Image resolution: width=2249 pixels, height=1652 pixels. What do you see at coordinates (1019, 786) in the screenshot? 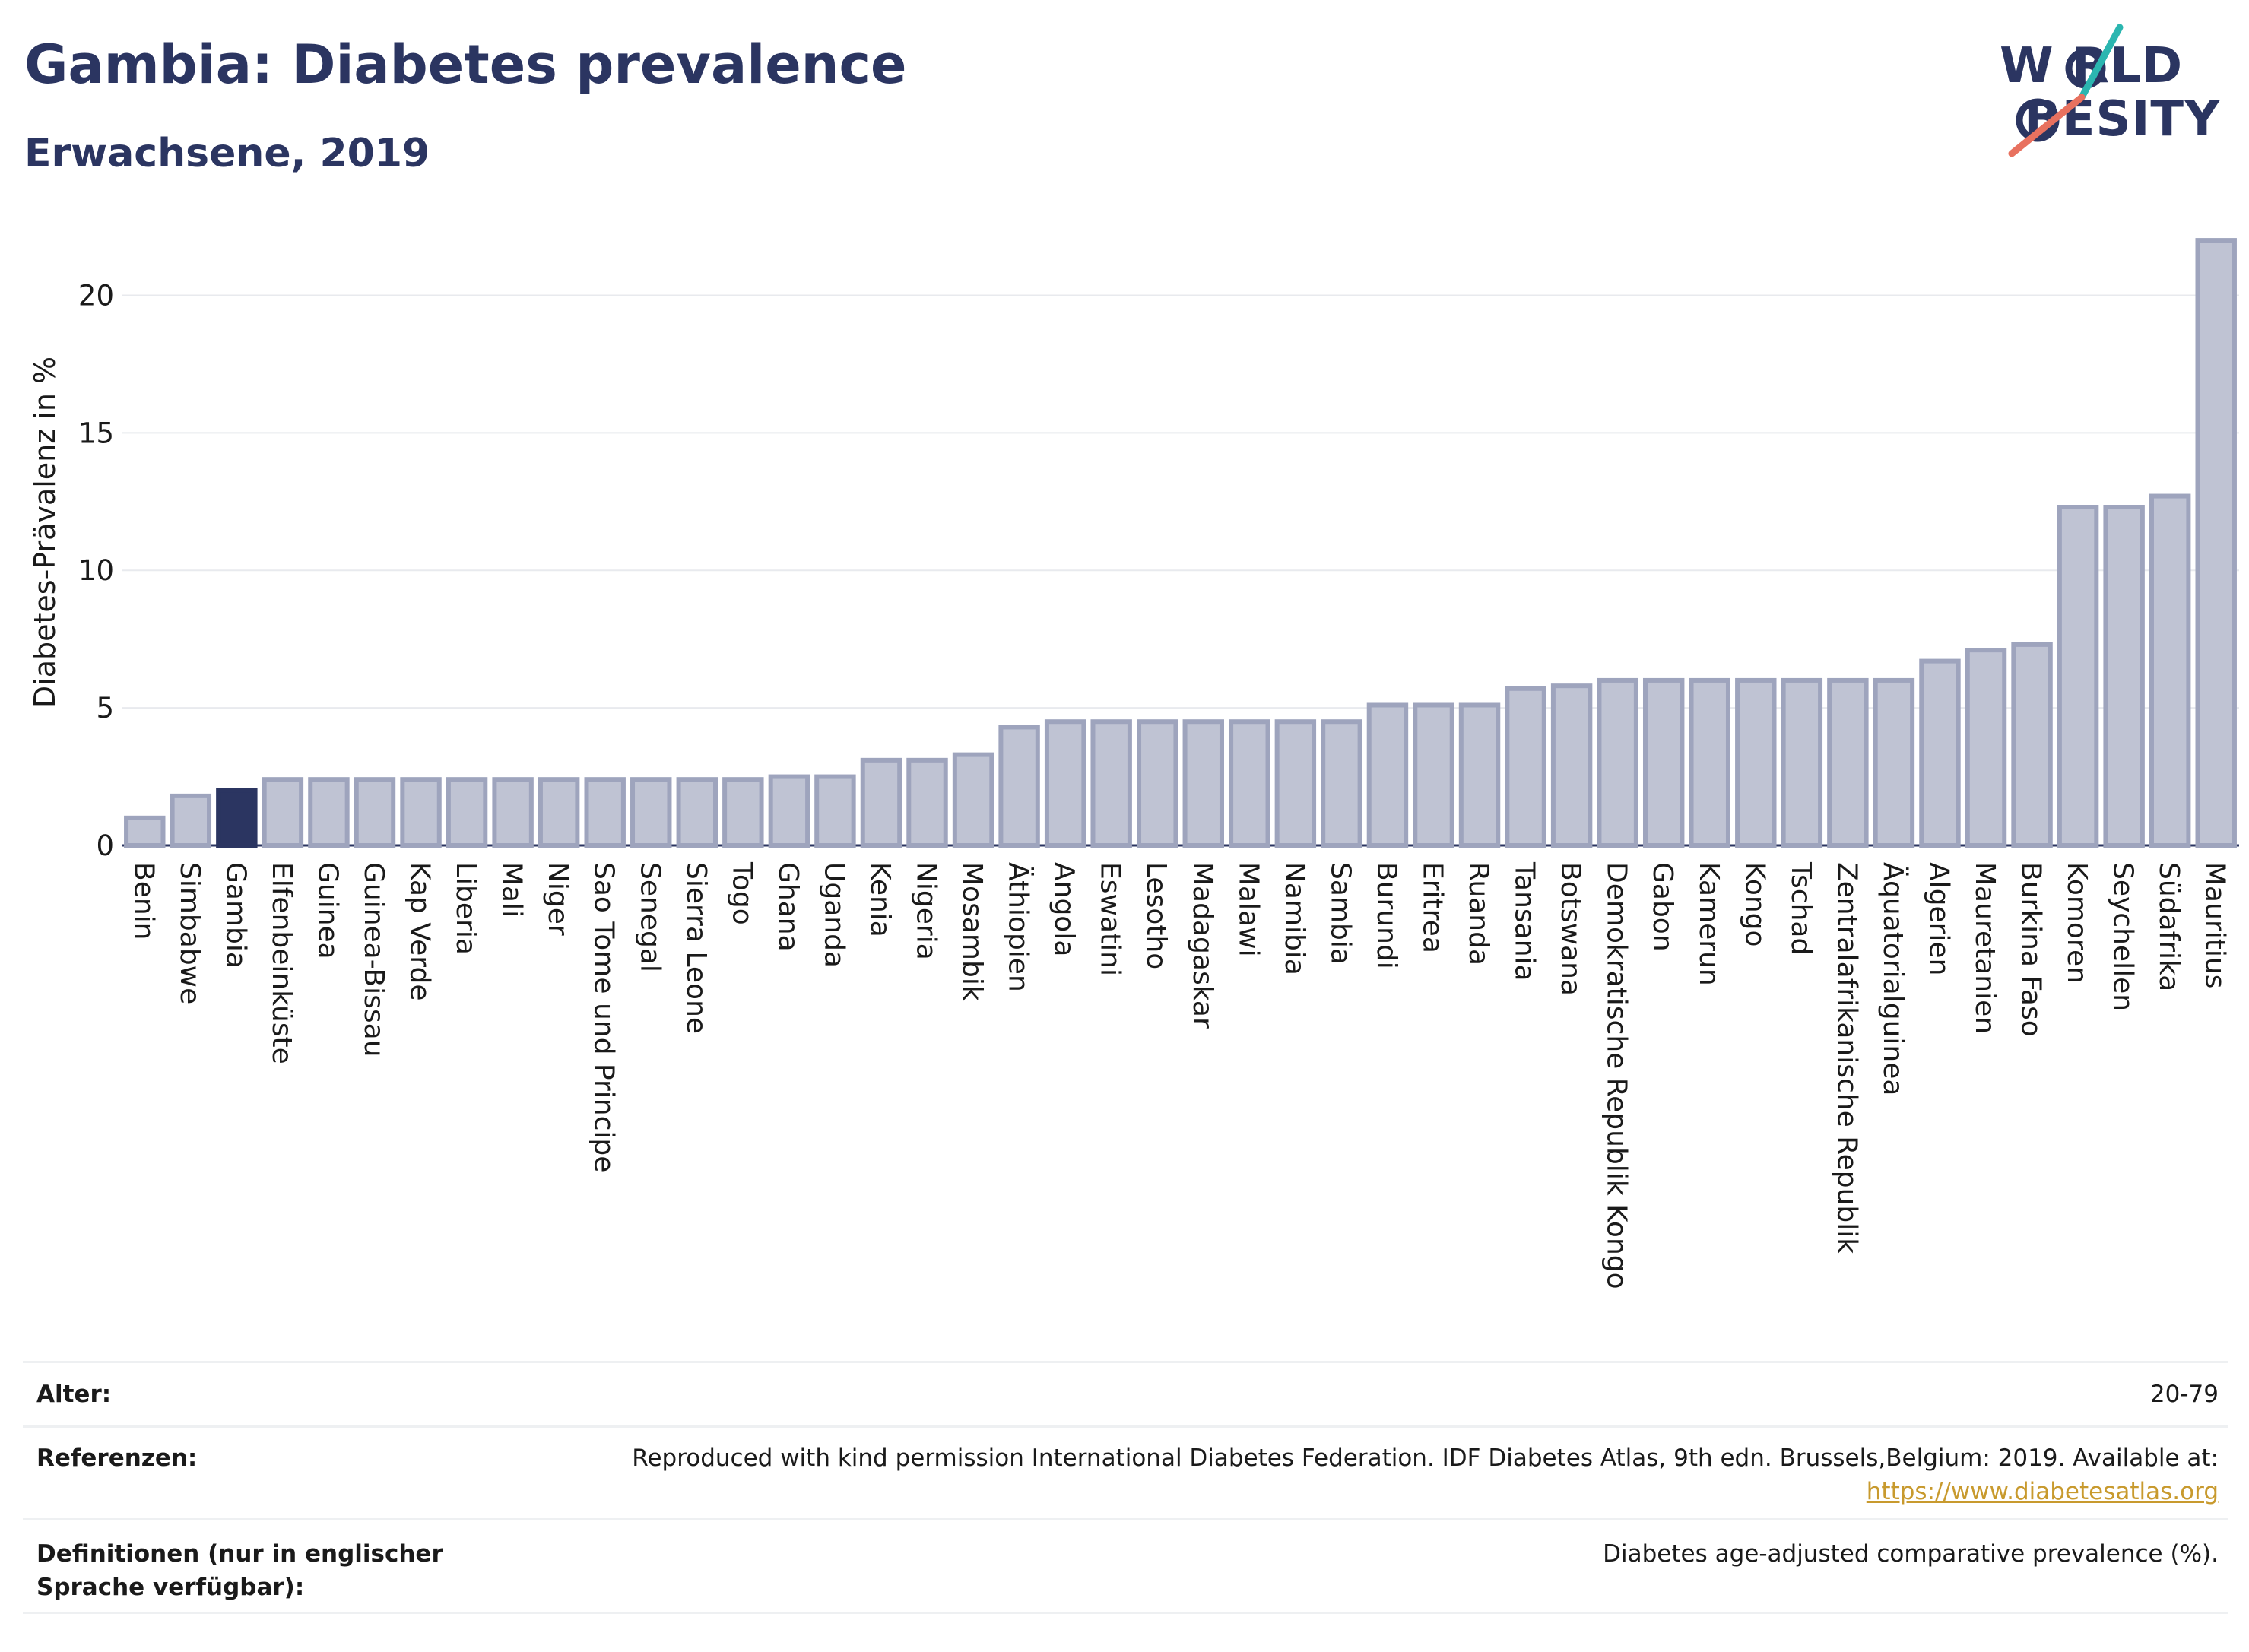
I see `bar-äthiopien` at bounding box center [1019, 786].